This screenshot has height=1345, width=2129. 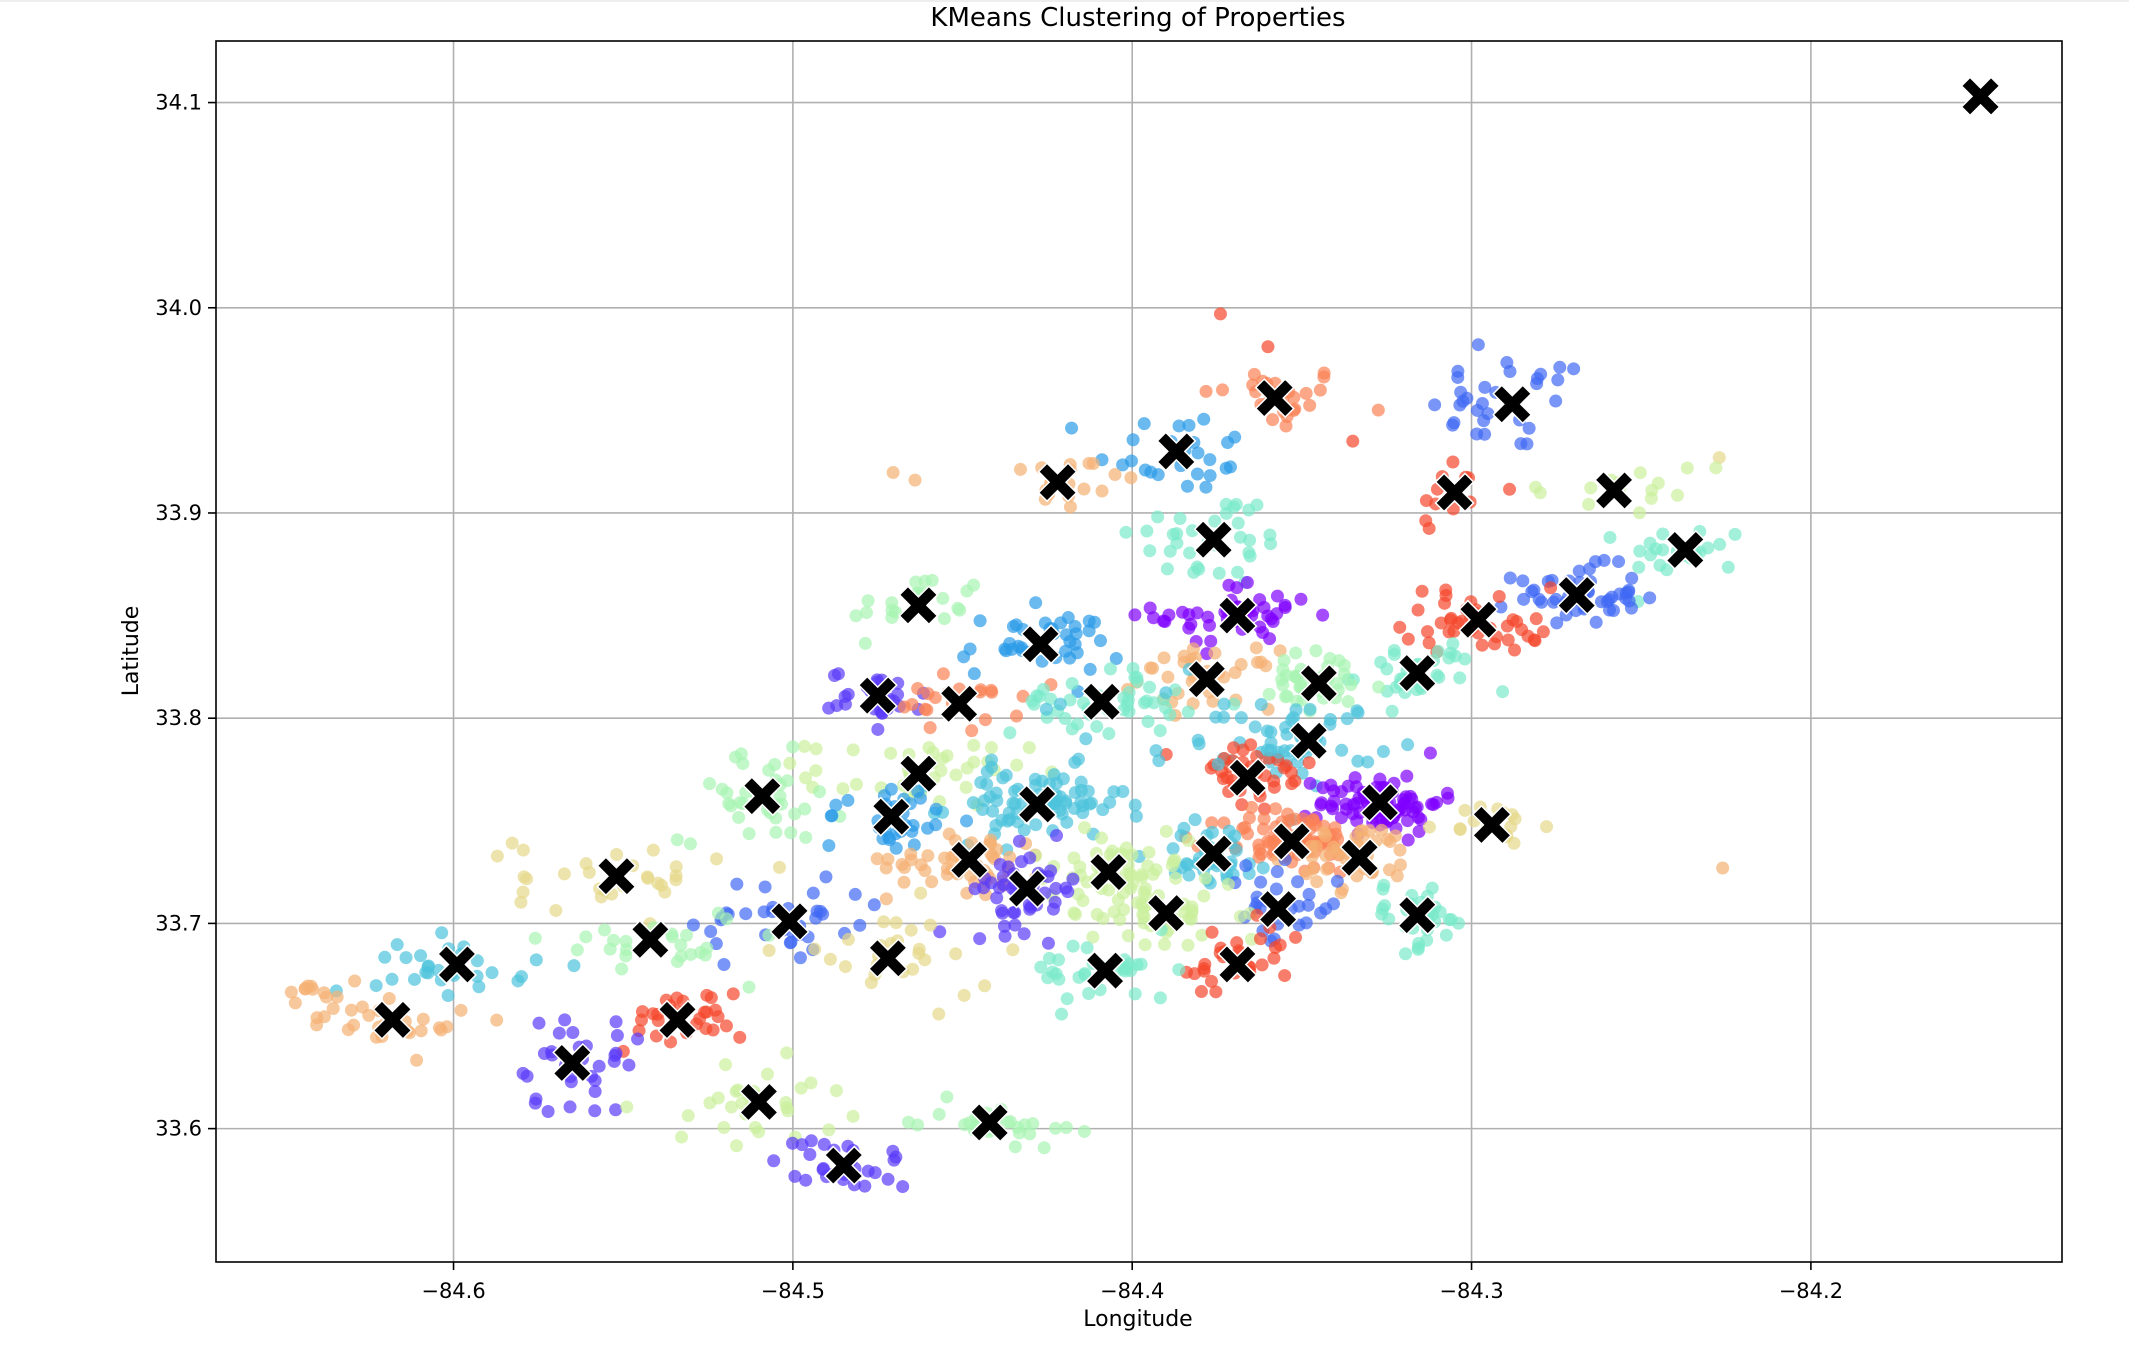 I want to click on y-tick-label: 33.9, so click(x=178, y=513).